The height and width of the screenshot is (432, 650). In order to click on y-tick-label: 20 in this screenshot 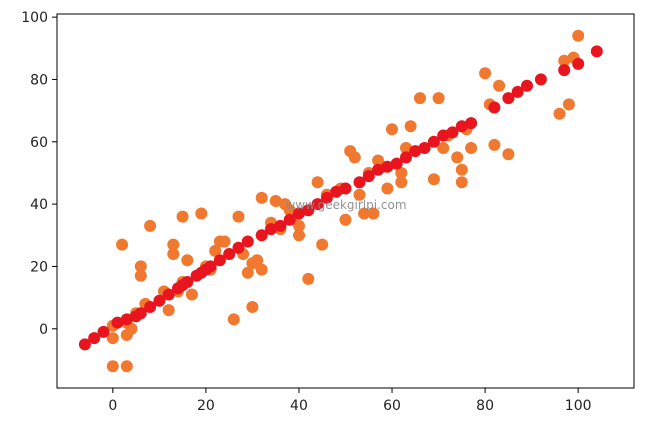, I will do `click(39, 267)`.